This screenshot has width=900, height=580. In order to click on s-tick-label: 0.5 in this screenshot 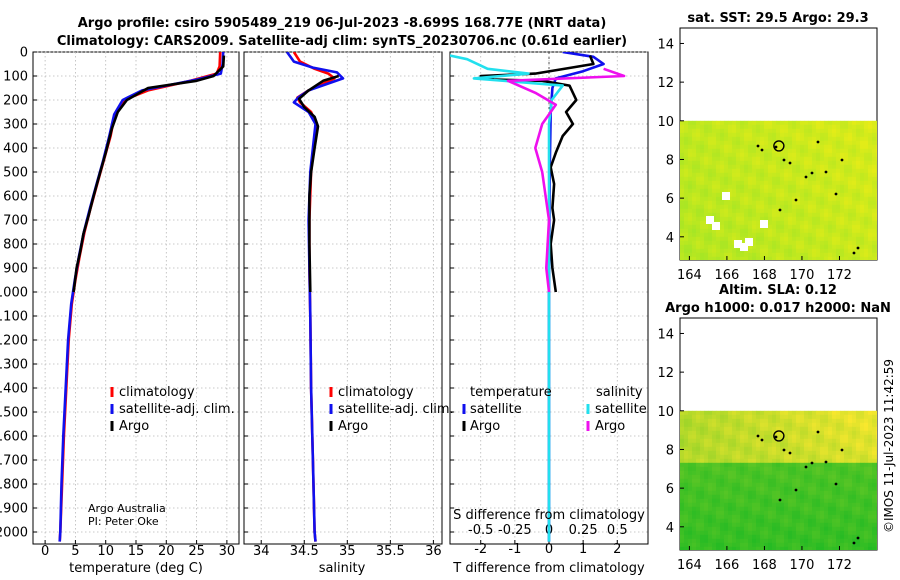, I will do `click(617, 530)`.